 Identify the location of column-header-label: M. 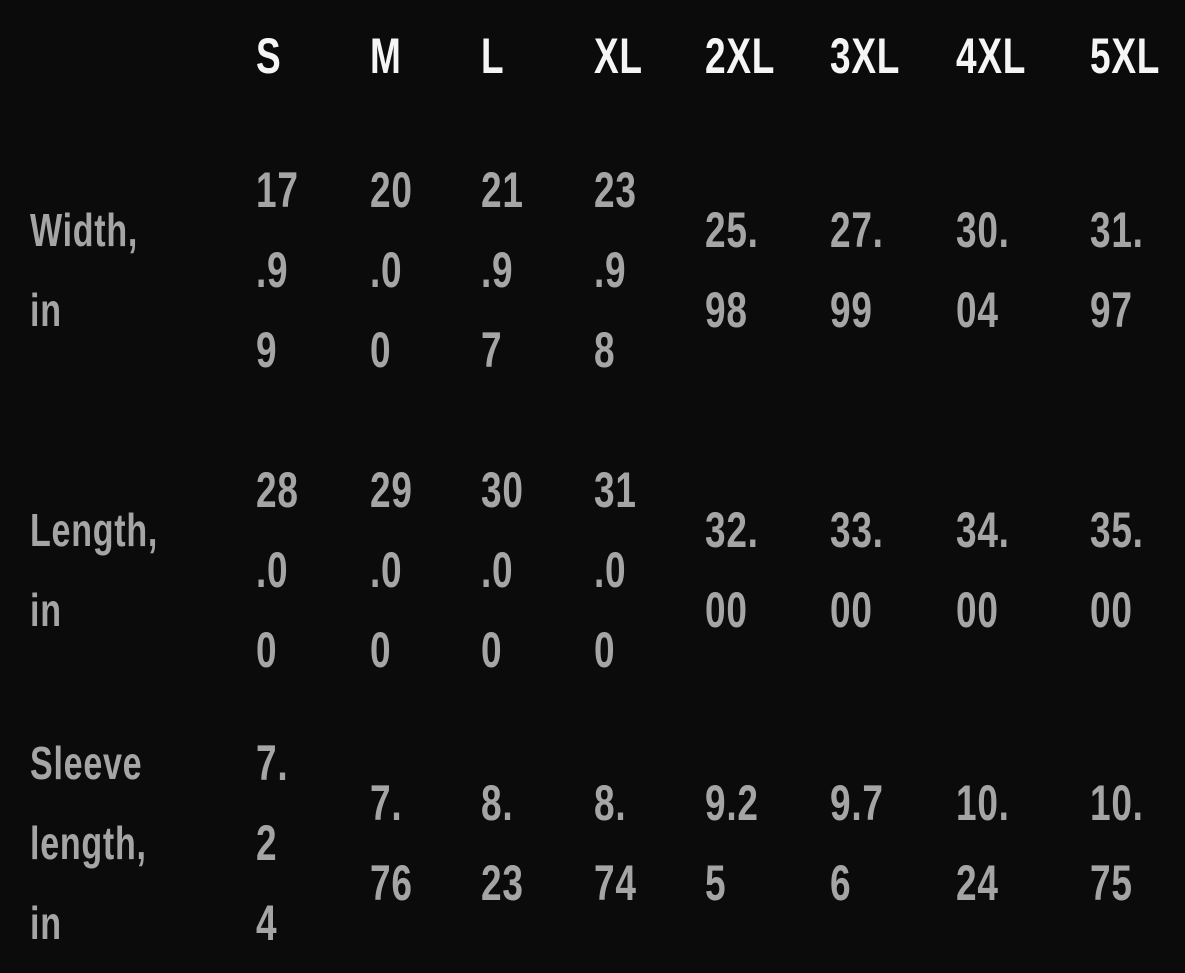
(386, 56).